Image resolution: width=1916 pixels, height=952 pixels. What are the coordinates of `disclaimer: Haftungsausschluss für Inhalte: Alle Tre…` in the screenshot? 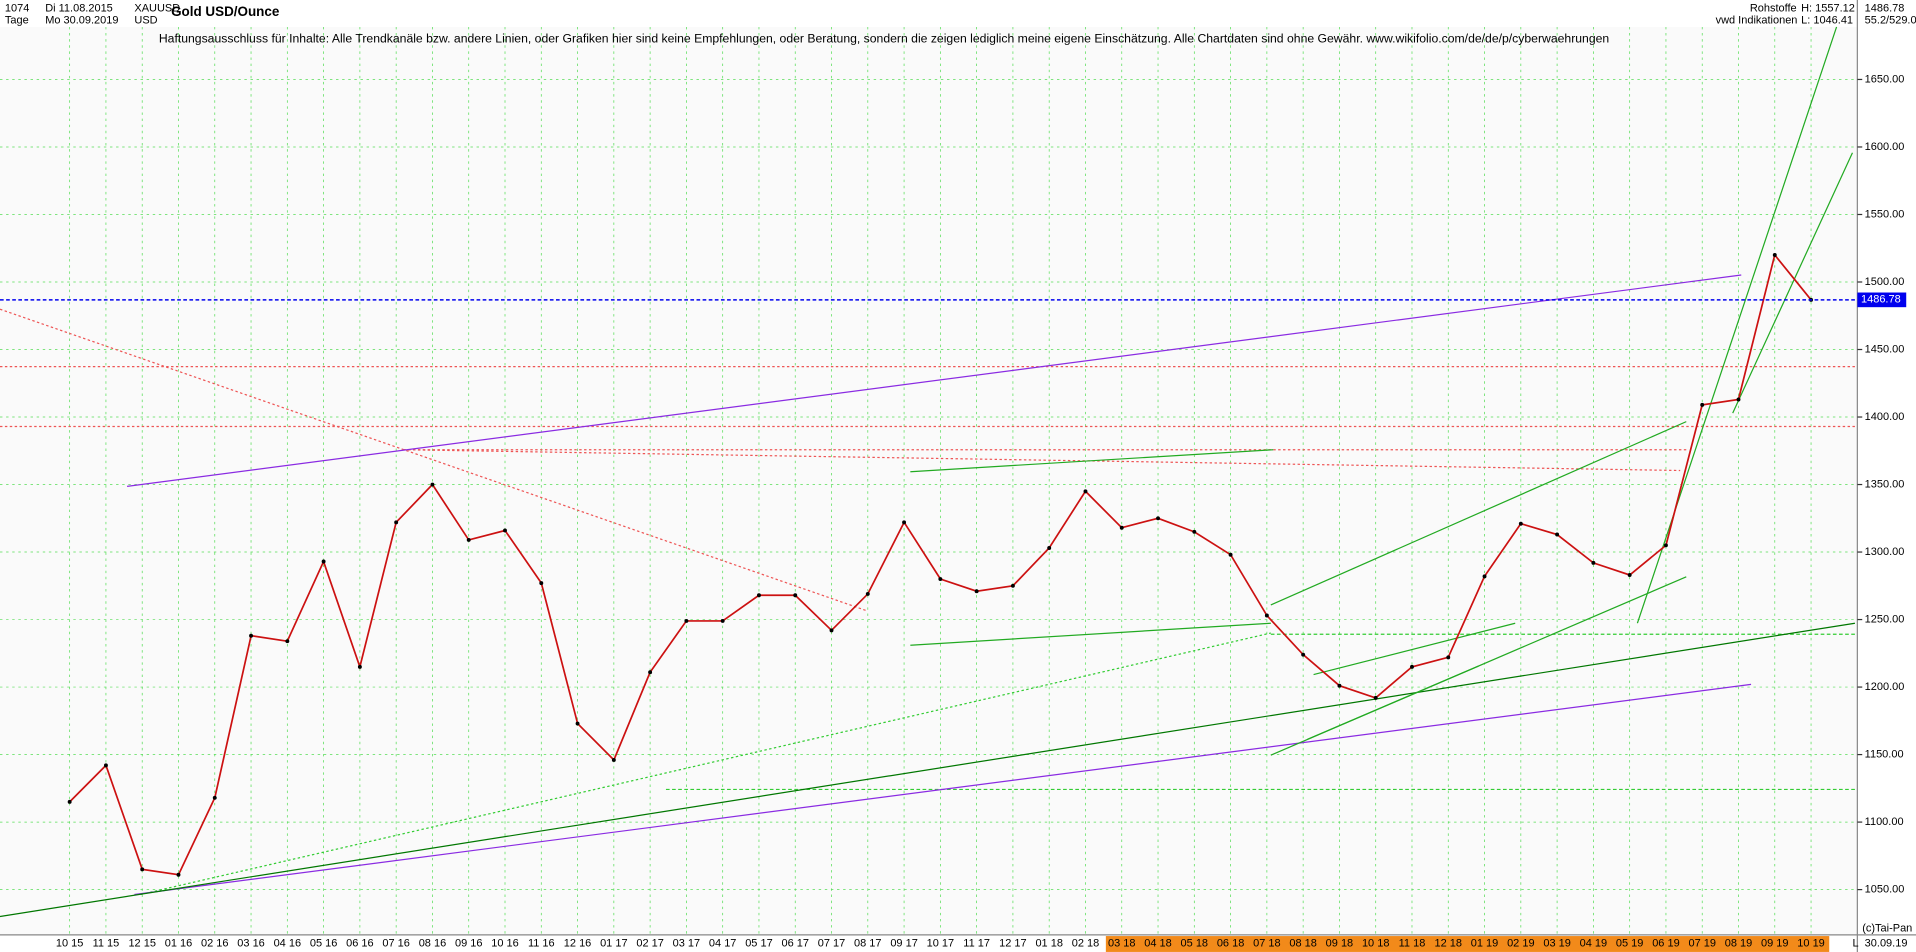 It's located at (884, 38).